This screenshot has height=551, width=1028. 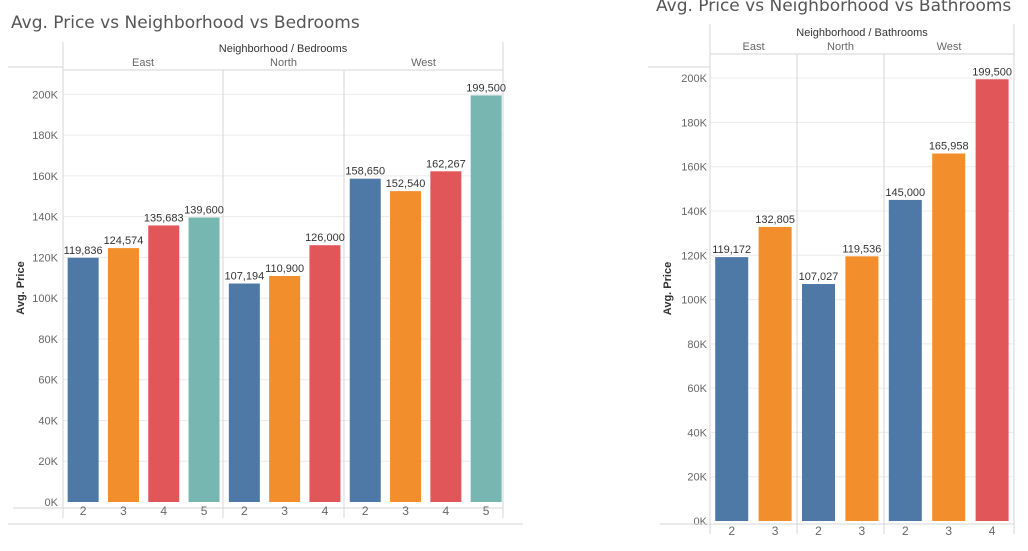 What do you see at coordinates (48, 462) in the screenshot?
I see `bedrooms-y-tick-label: 20K` at bounding box center [48, 462].